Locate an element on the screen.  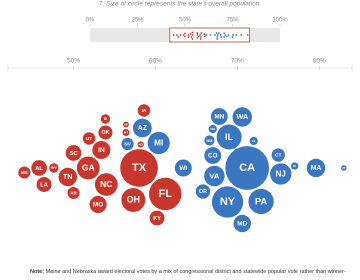
bubble-label: CT is located at coordinates (278, 156).